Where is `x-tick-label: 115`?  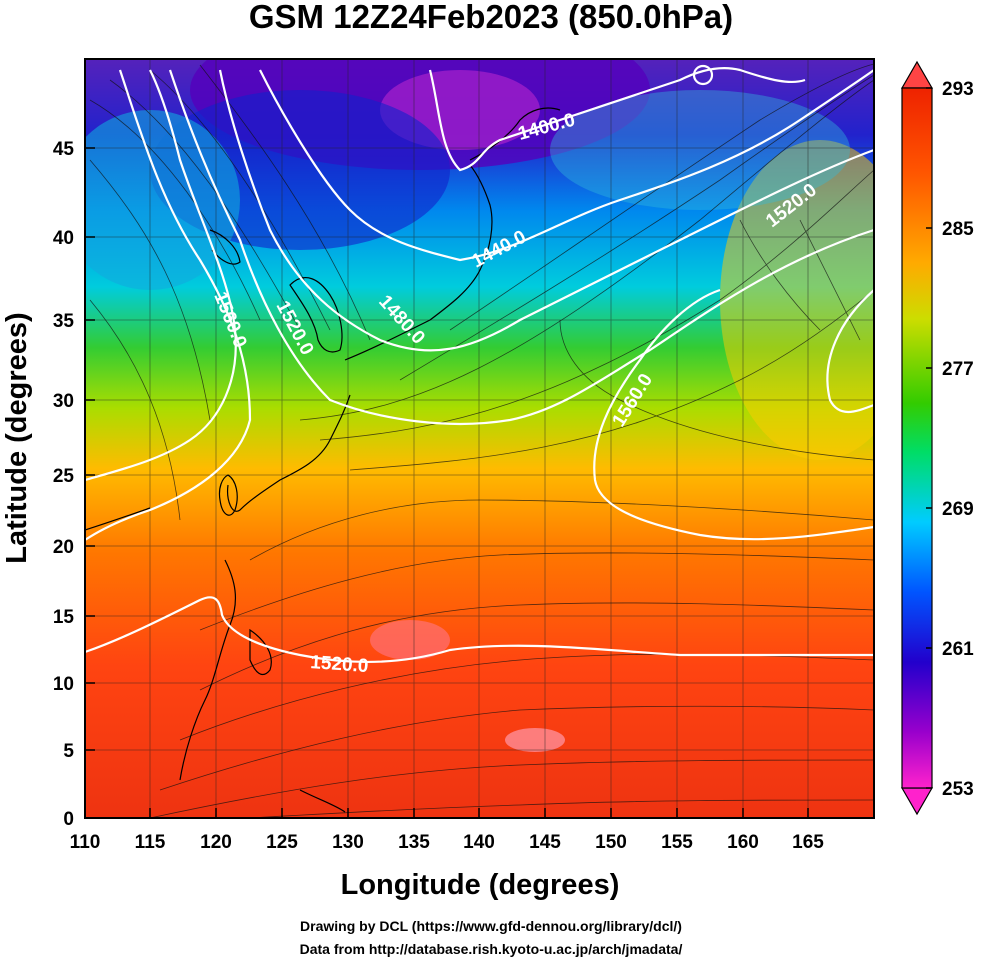 x-tick-label: 115 is located at coordinates (150, 842).